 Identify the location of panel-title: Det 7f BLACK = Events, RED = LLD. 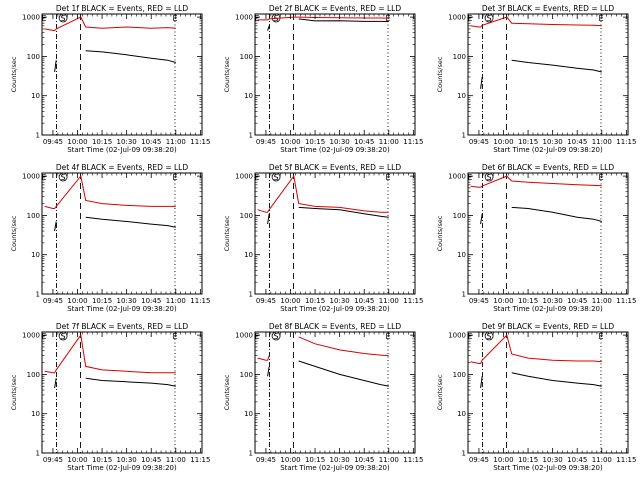
(122, 326).